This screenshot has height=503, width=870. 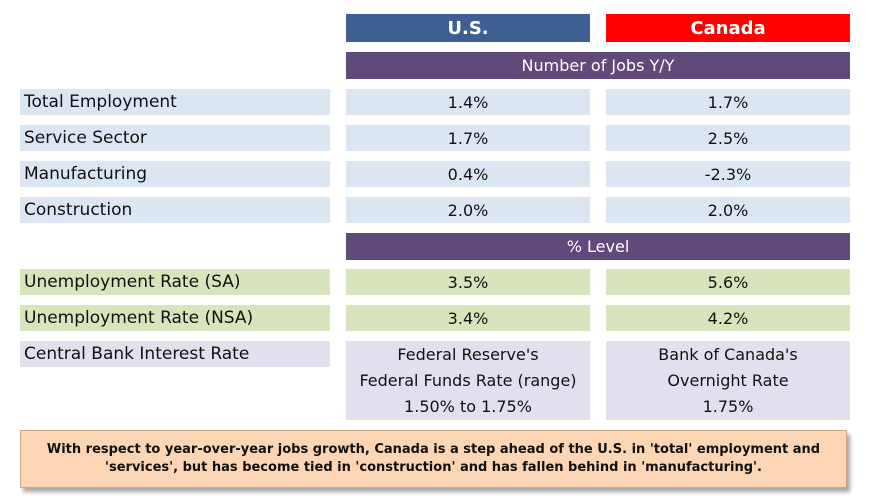 I want to click on row-label-construction: Construction, so click(x=175, y=210).